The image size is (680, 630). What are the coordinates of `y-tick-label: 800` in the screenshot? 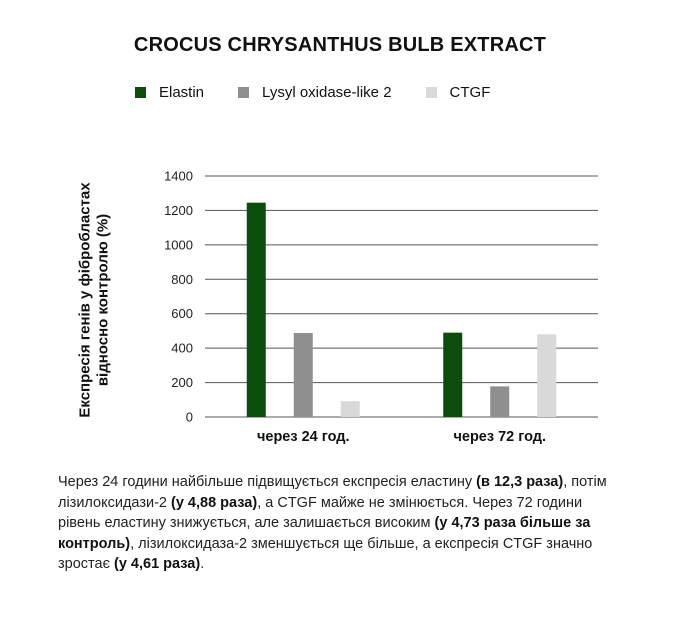 It's located at (182, 279).